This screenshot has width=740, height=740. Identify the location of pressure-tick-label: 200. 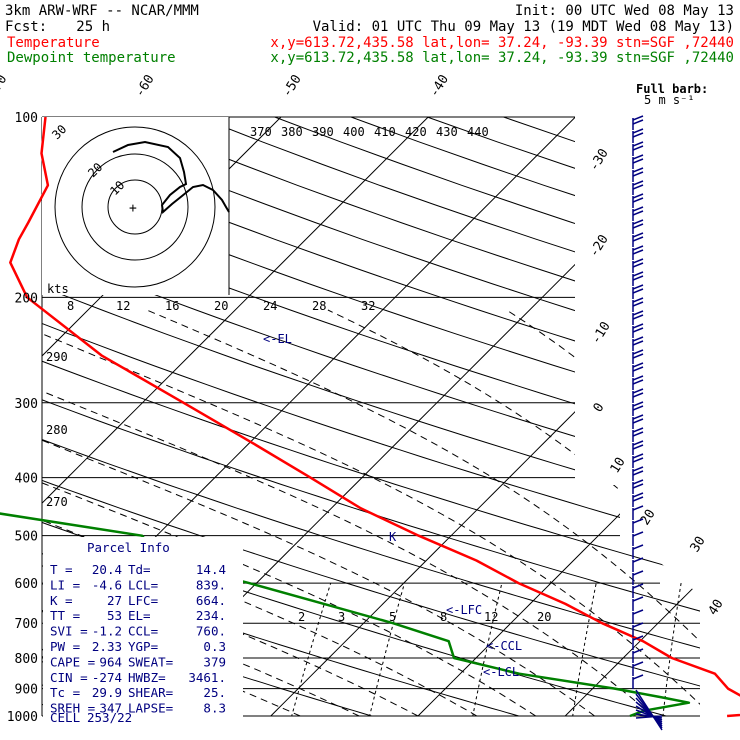
(26, 298).